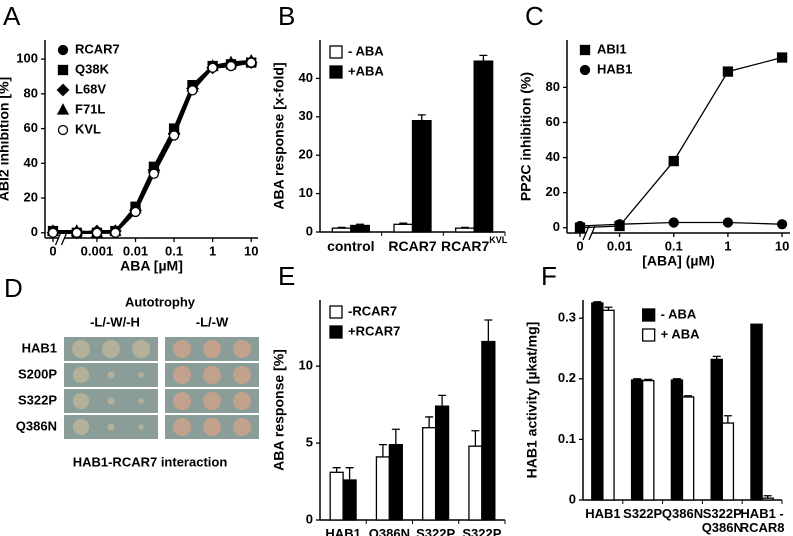 The image size is (793, 536). Describe the element at coordinates (682, 513) in the screenshot. I see `x-tick-label: Q386N` at that location.